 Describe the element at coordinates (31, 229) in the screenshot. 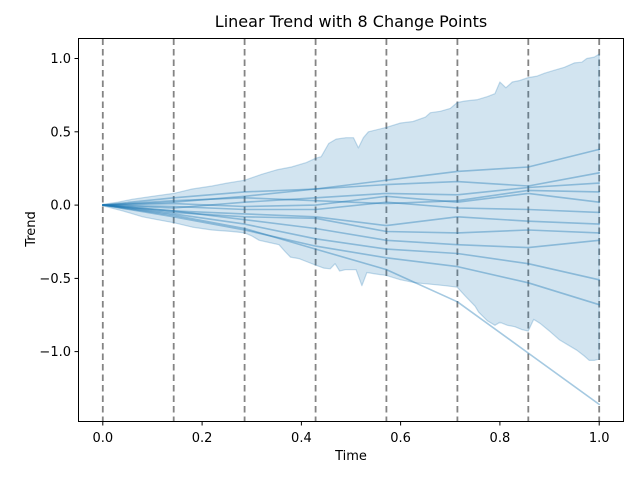

I see `y-axis-label: Trend` at that location.